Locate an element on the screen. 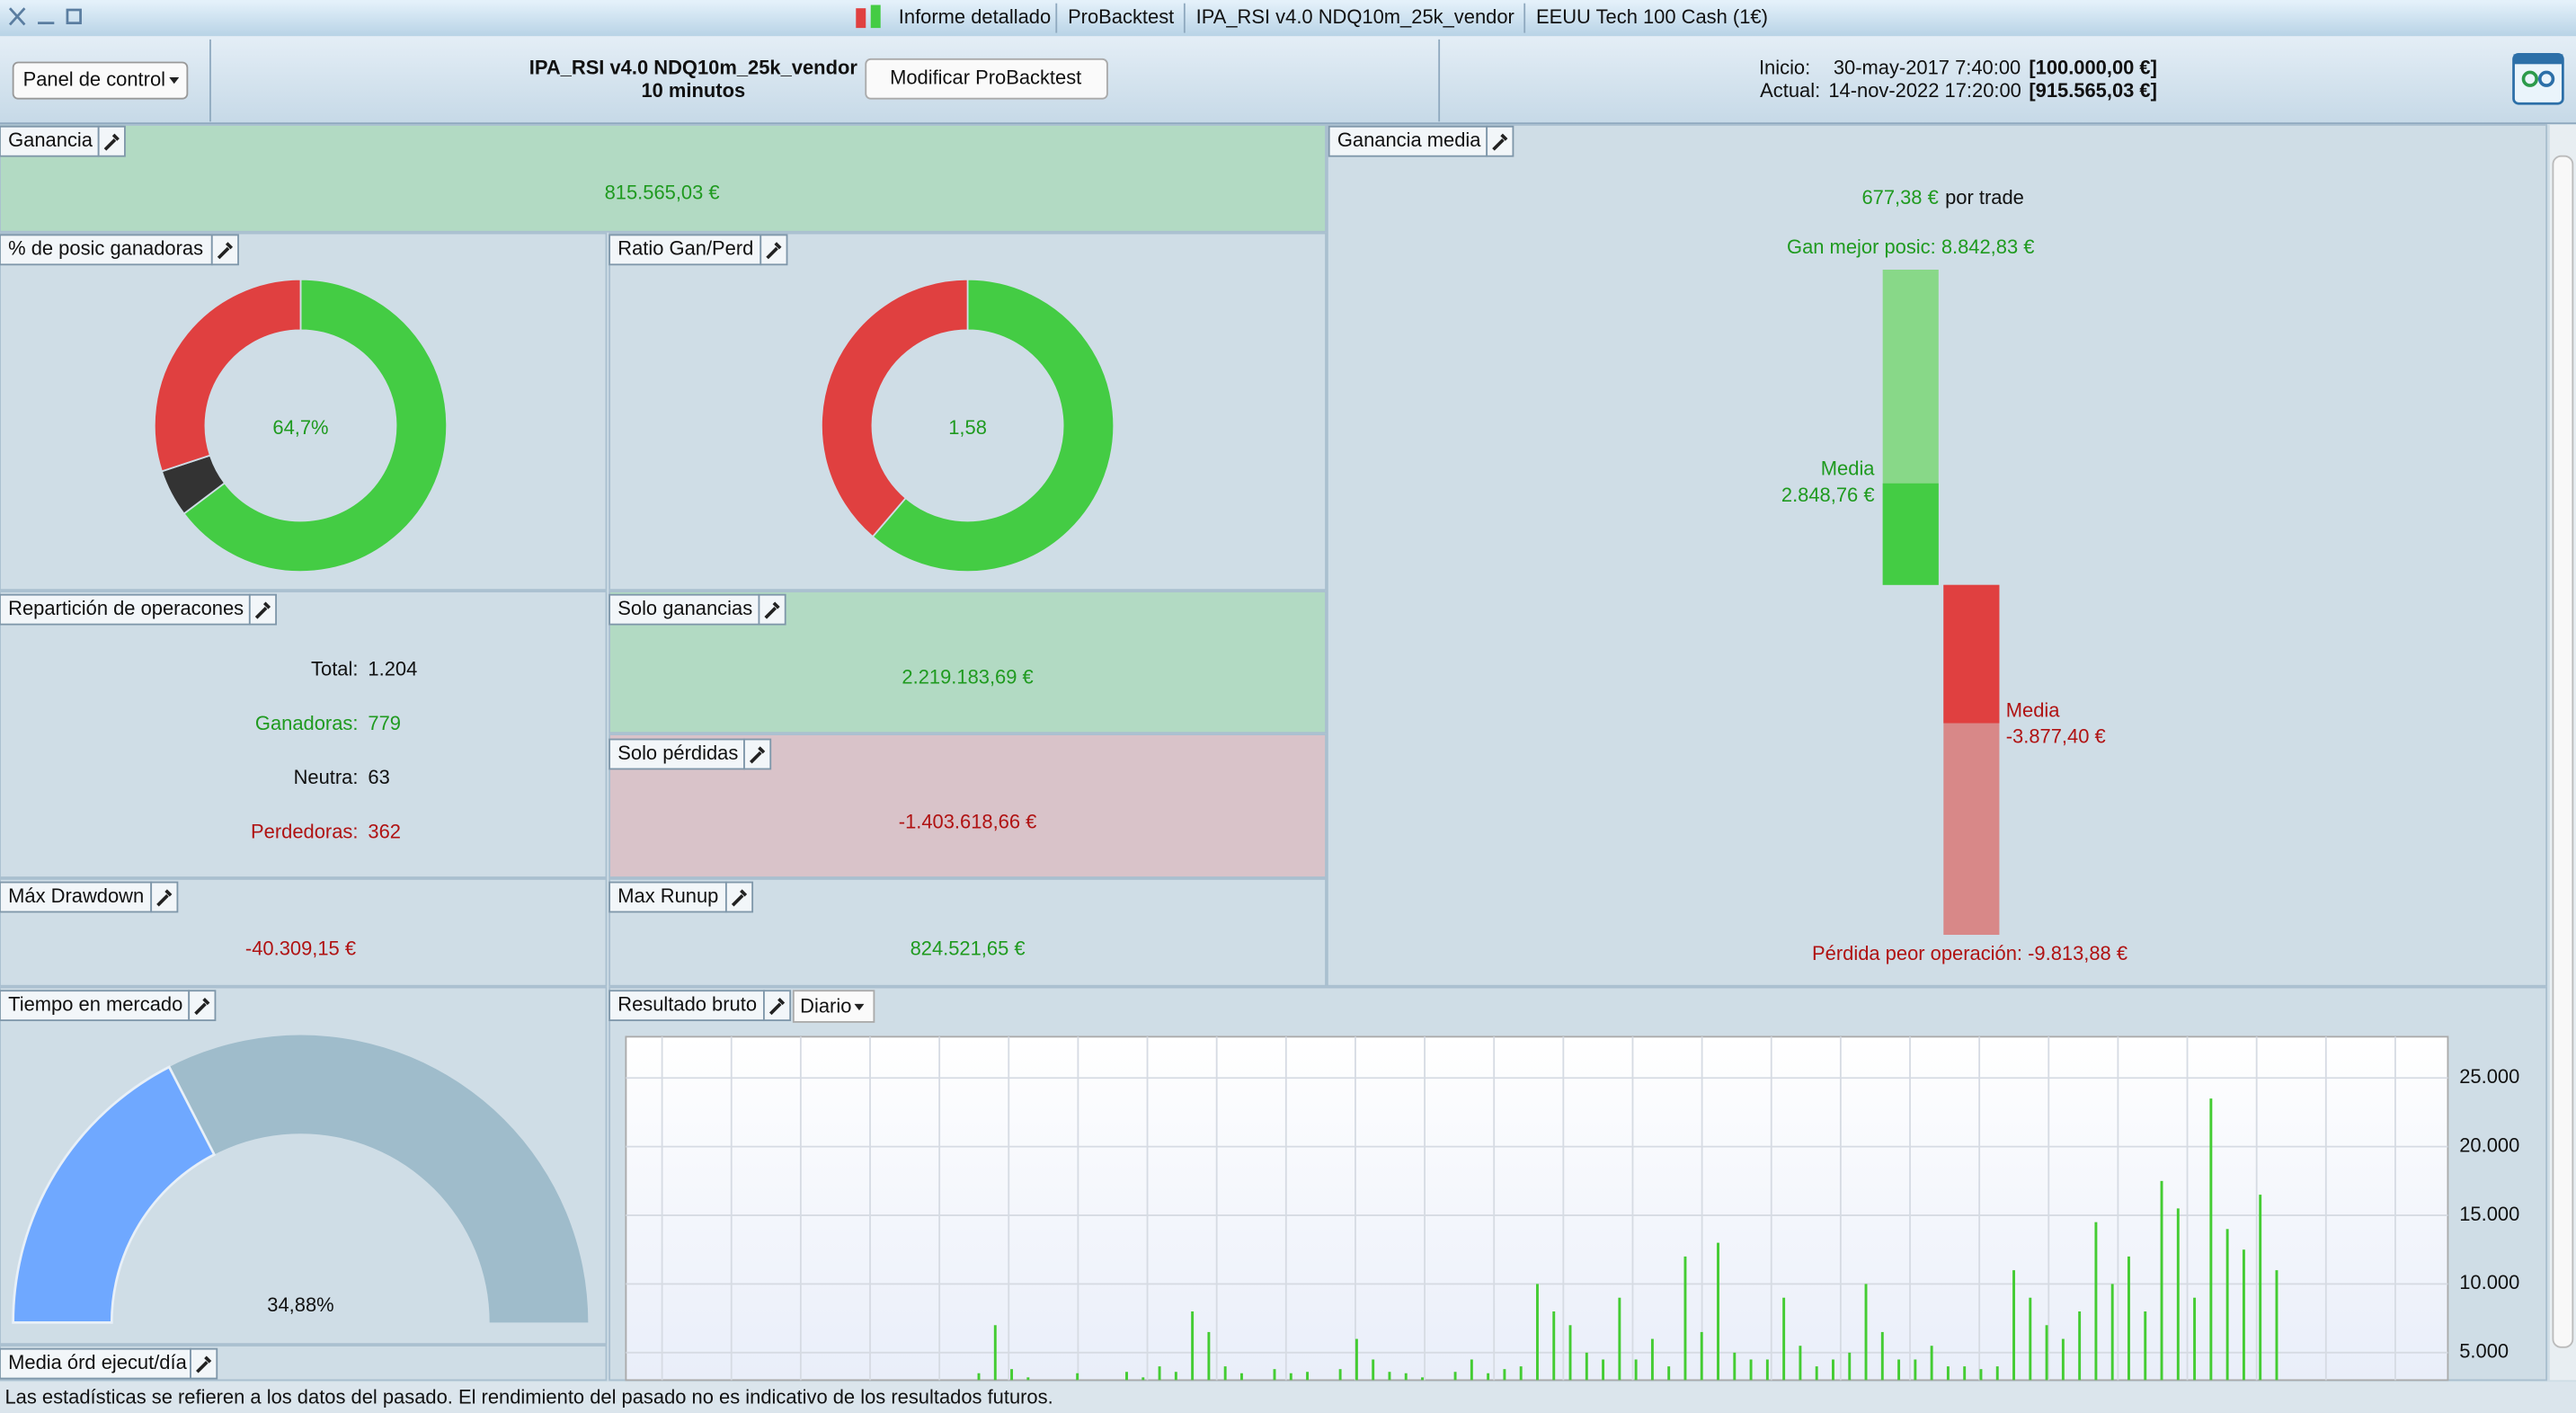 This screenshot has height=1413, width=2576. modify-button is located at coordinates (987, 79).